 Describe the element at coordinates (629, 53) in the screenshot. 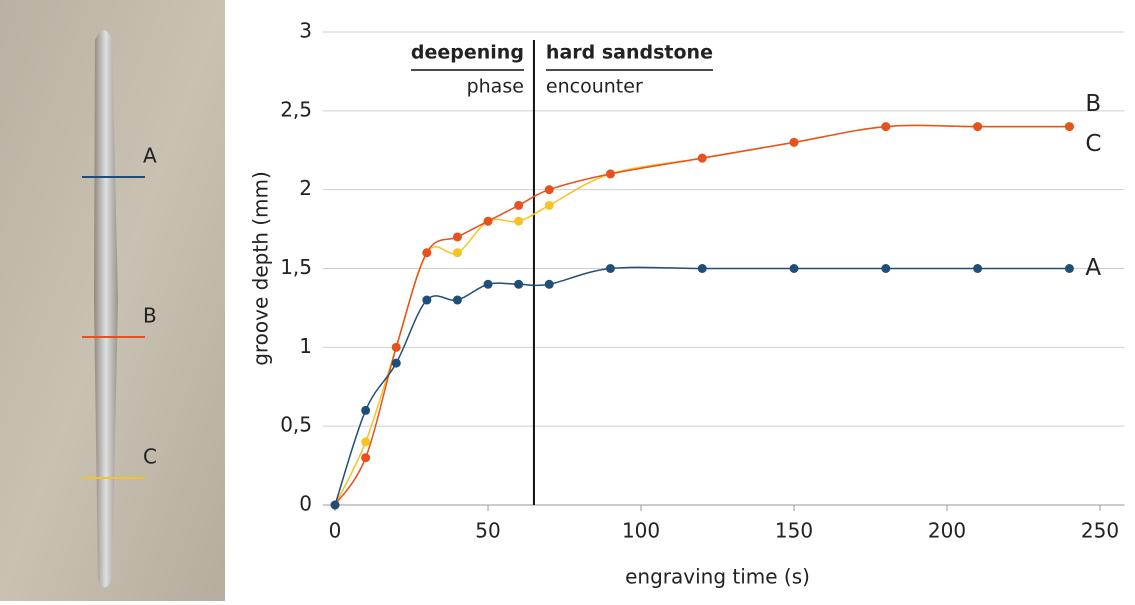

I see `annotation: hard sandstone` at that location.